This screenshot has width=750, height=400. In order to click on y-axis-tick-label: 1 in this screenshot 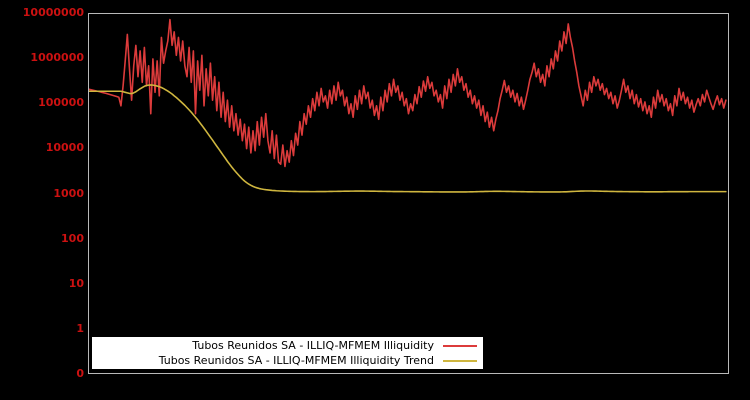, I will do `click(80, 328)`.